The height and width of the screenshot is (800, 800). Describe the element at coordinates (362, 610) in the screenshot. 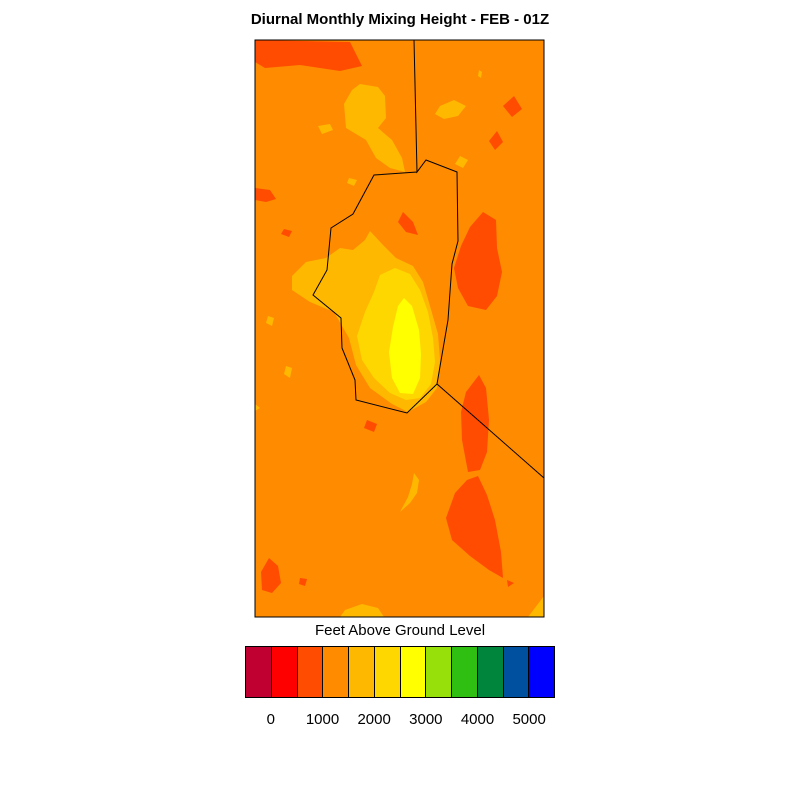

I see `contour-orange-bottom` at that location.